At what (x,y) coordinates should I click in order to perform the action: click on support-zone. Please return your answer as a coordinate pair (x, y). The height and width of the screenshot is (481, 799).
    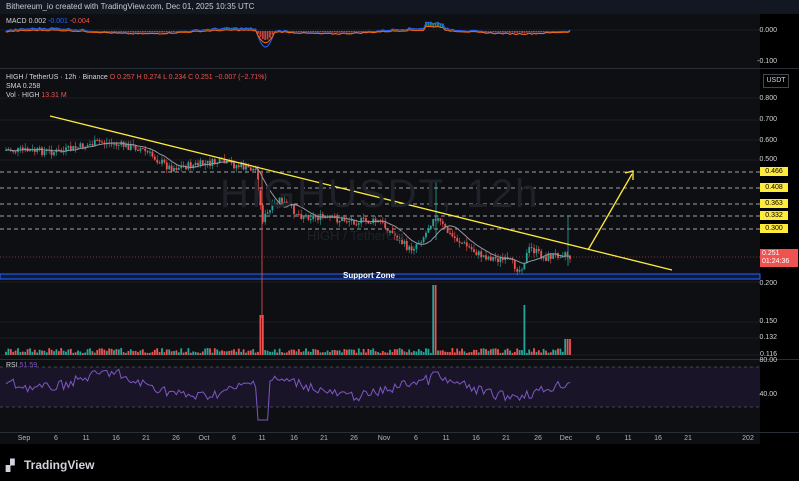
    Looking at the image, I should click on (380, 276).